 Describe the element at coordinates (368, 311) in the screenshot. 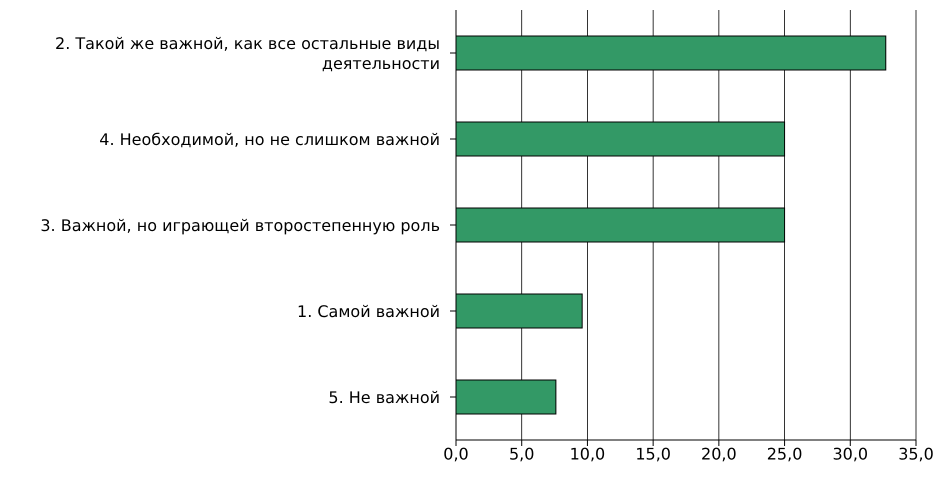

I see `y-tick-label: 1. Самой важной` at that location.